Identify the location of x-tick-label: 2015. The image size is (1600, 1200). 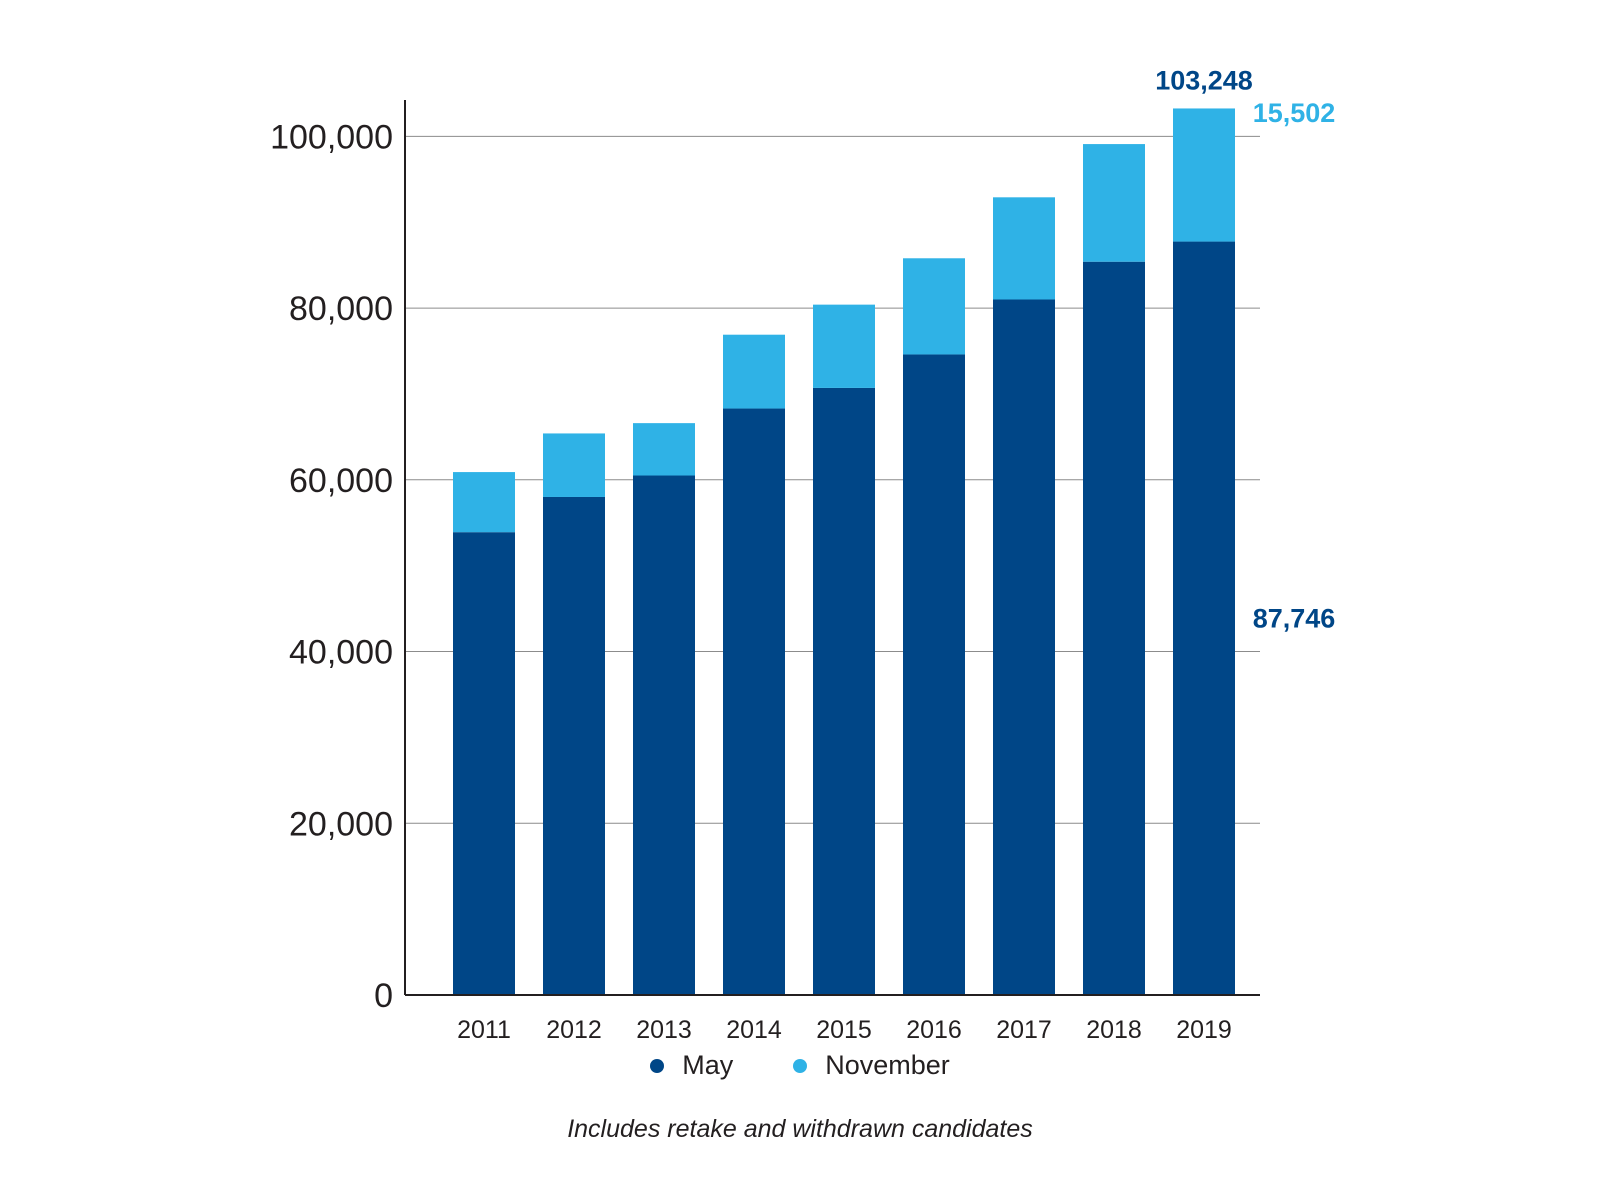
(844, 1030).